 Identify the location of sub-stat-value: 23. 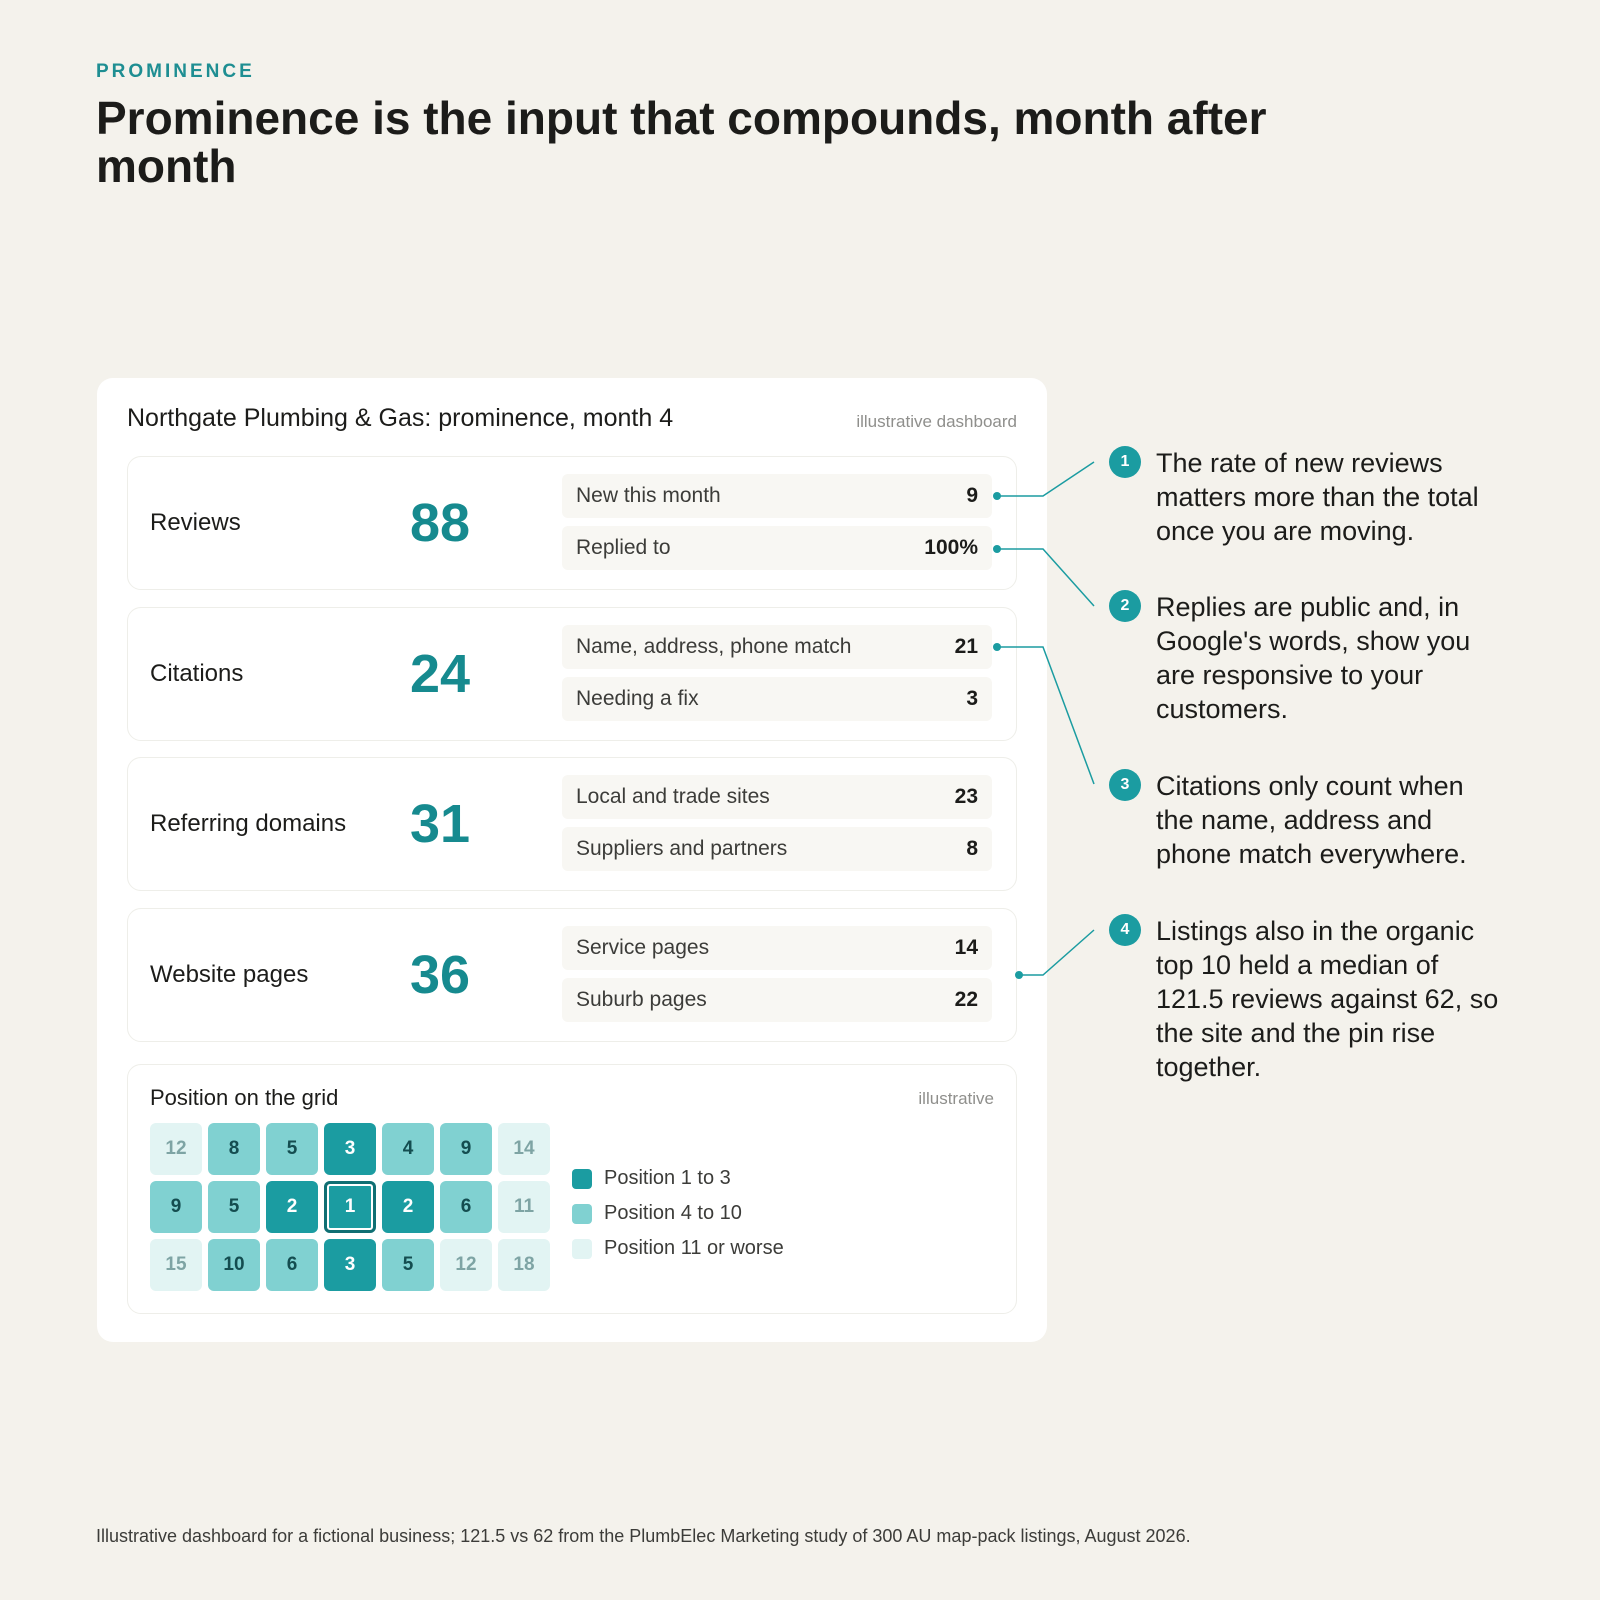
(966, 796).